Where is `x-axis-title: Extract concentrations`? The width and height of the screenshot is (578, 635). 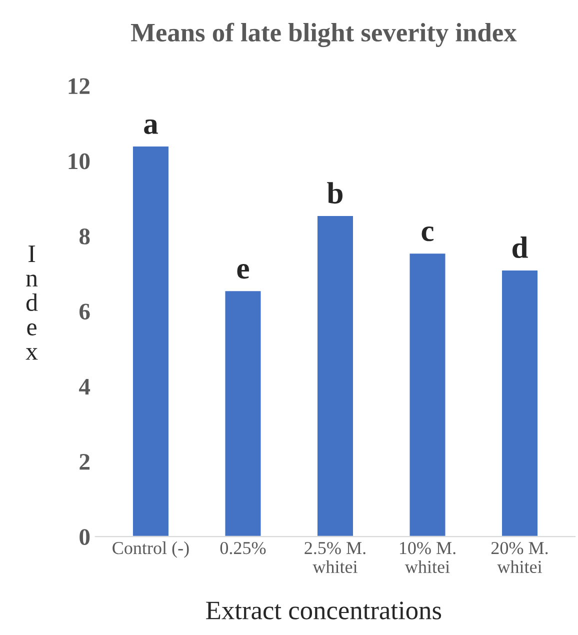
x-axis-title: Extract concentrations is located at coordinates (324, 611).